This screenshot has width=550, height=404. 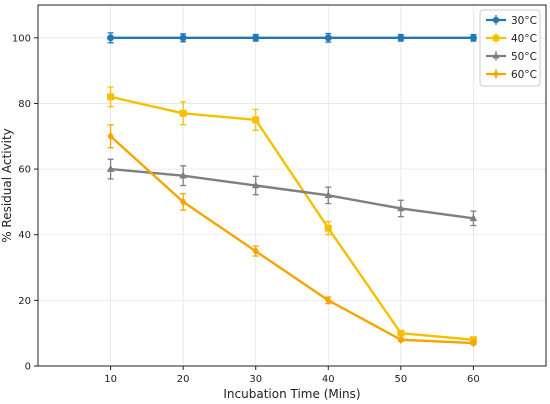 I want to click on legend-label: 40°C, so click(x=524, y=39).